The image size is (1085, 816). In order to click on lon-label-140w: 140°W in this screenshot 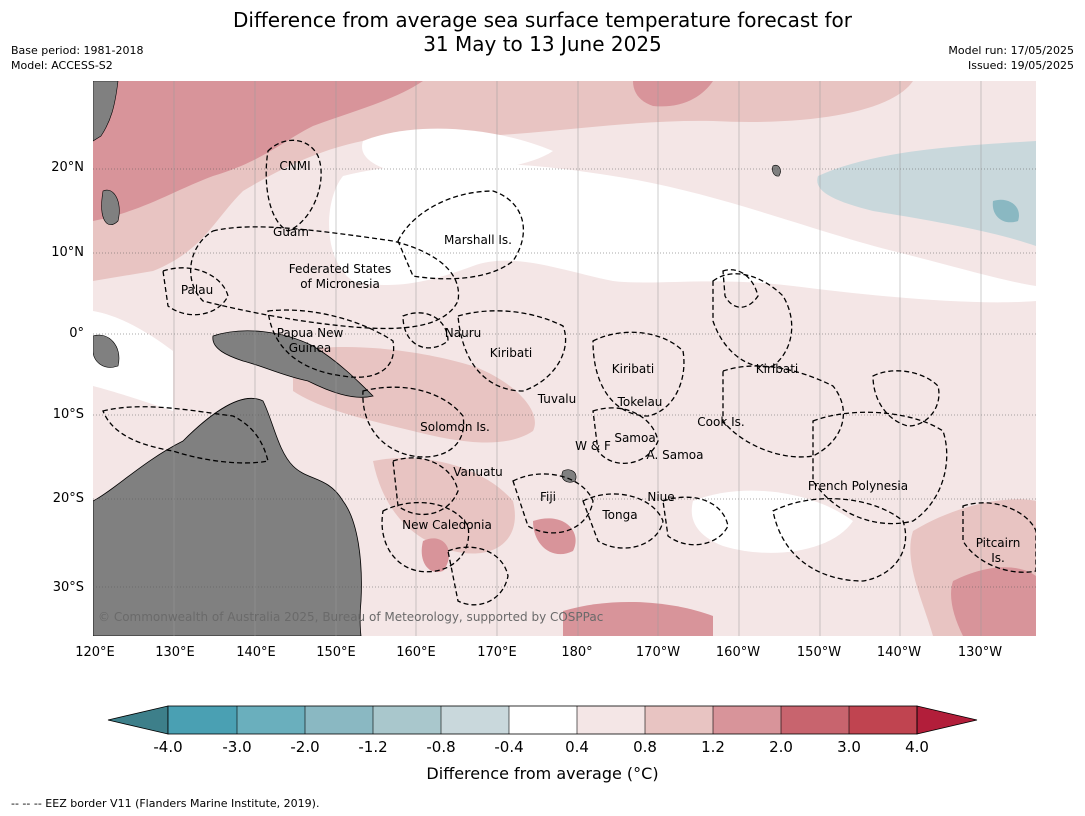, I will do `click(899, 652)`.